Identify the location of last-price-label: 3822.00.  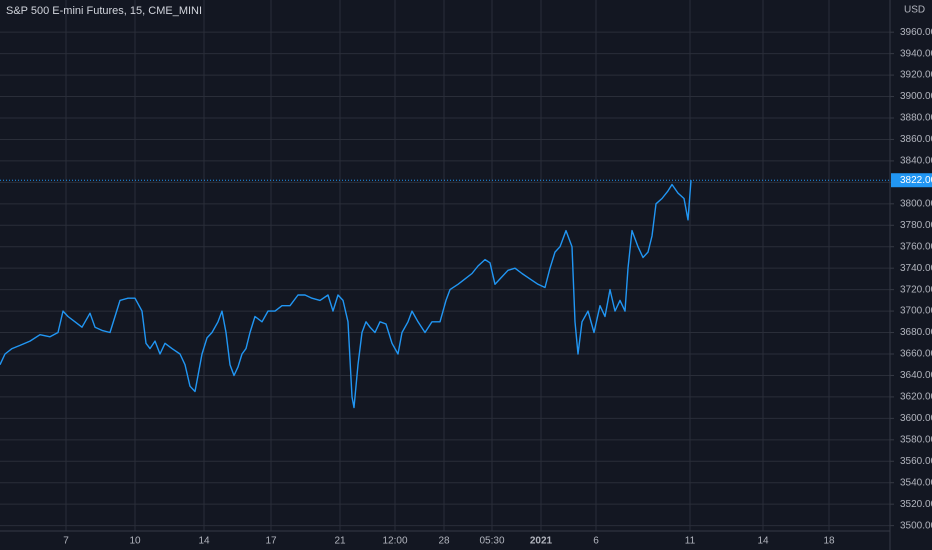
(916, 180).